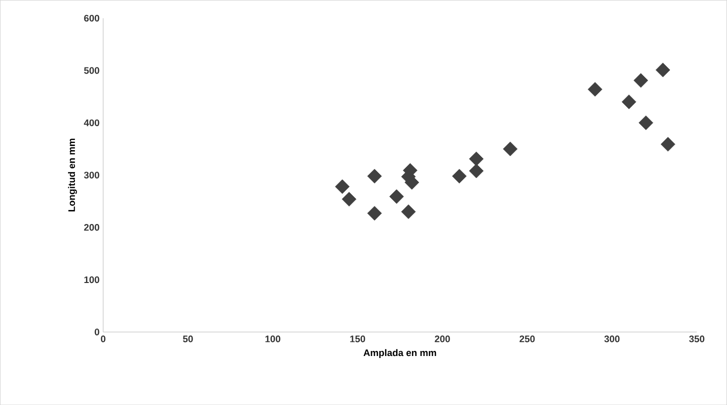 The width and height of the screenshot is (727, 405). Describe the element at coordinates (92, 18) in the screenshot. I see `y-tick-label: 600` at that location.